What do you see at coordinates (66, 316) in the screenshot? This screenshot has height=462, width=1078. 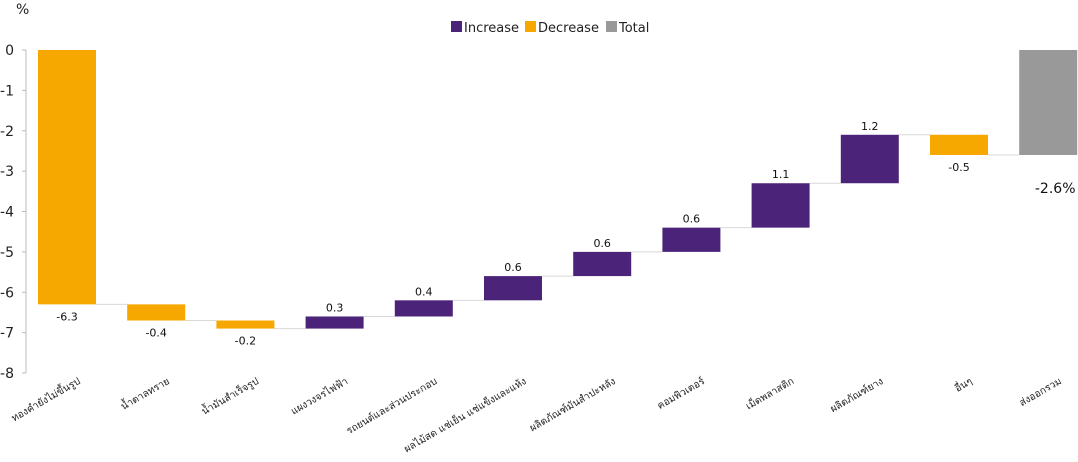 I see `data-label: -6.3` at bounding box center [66, 316].